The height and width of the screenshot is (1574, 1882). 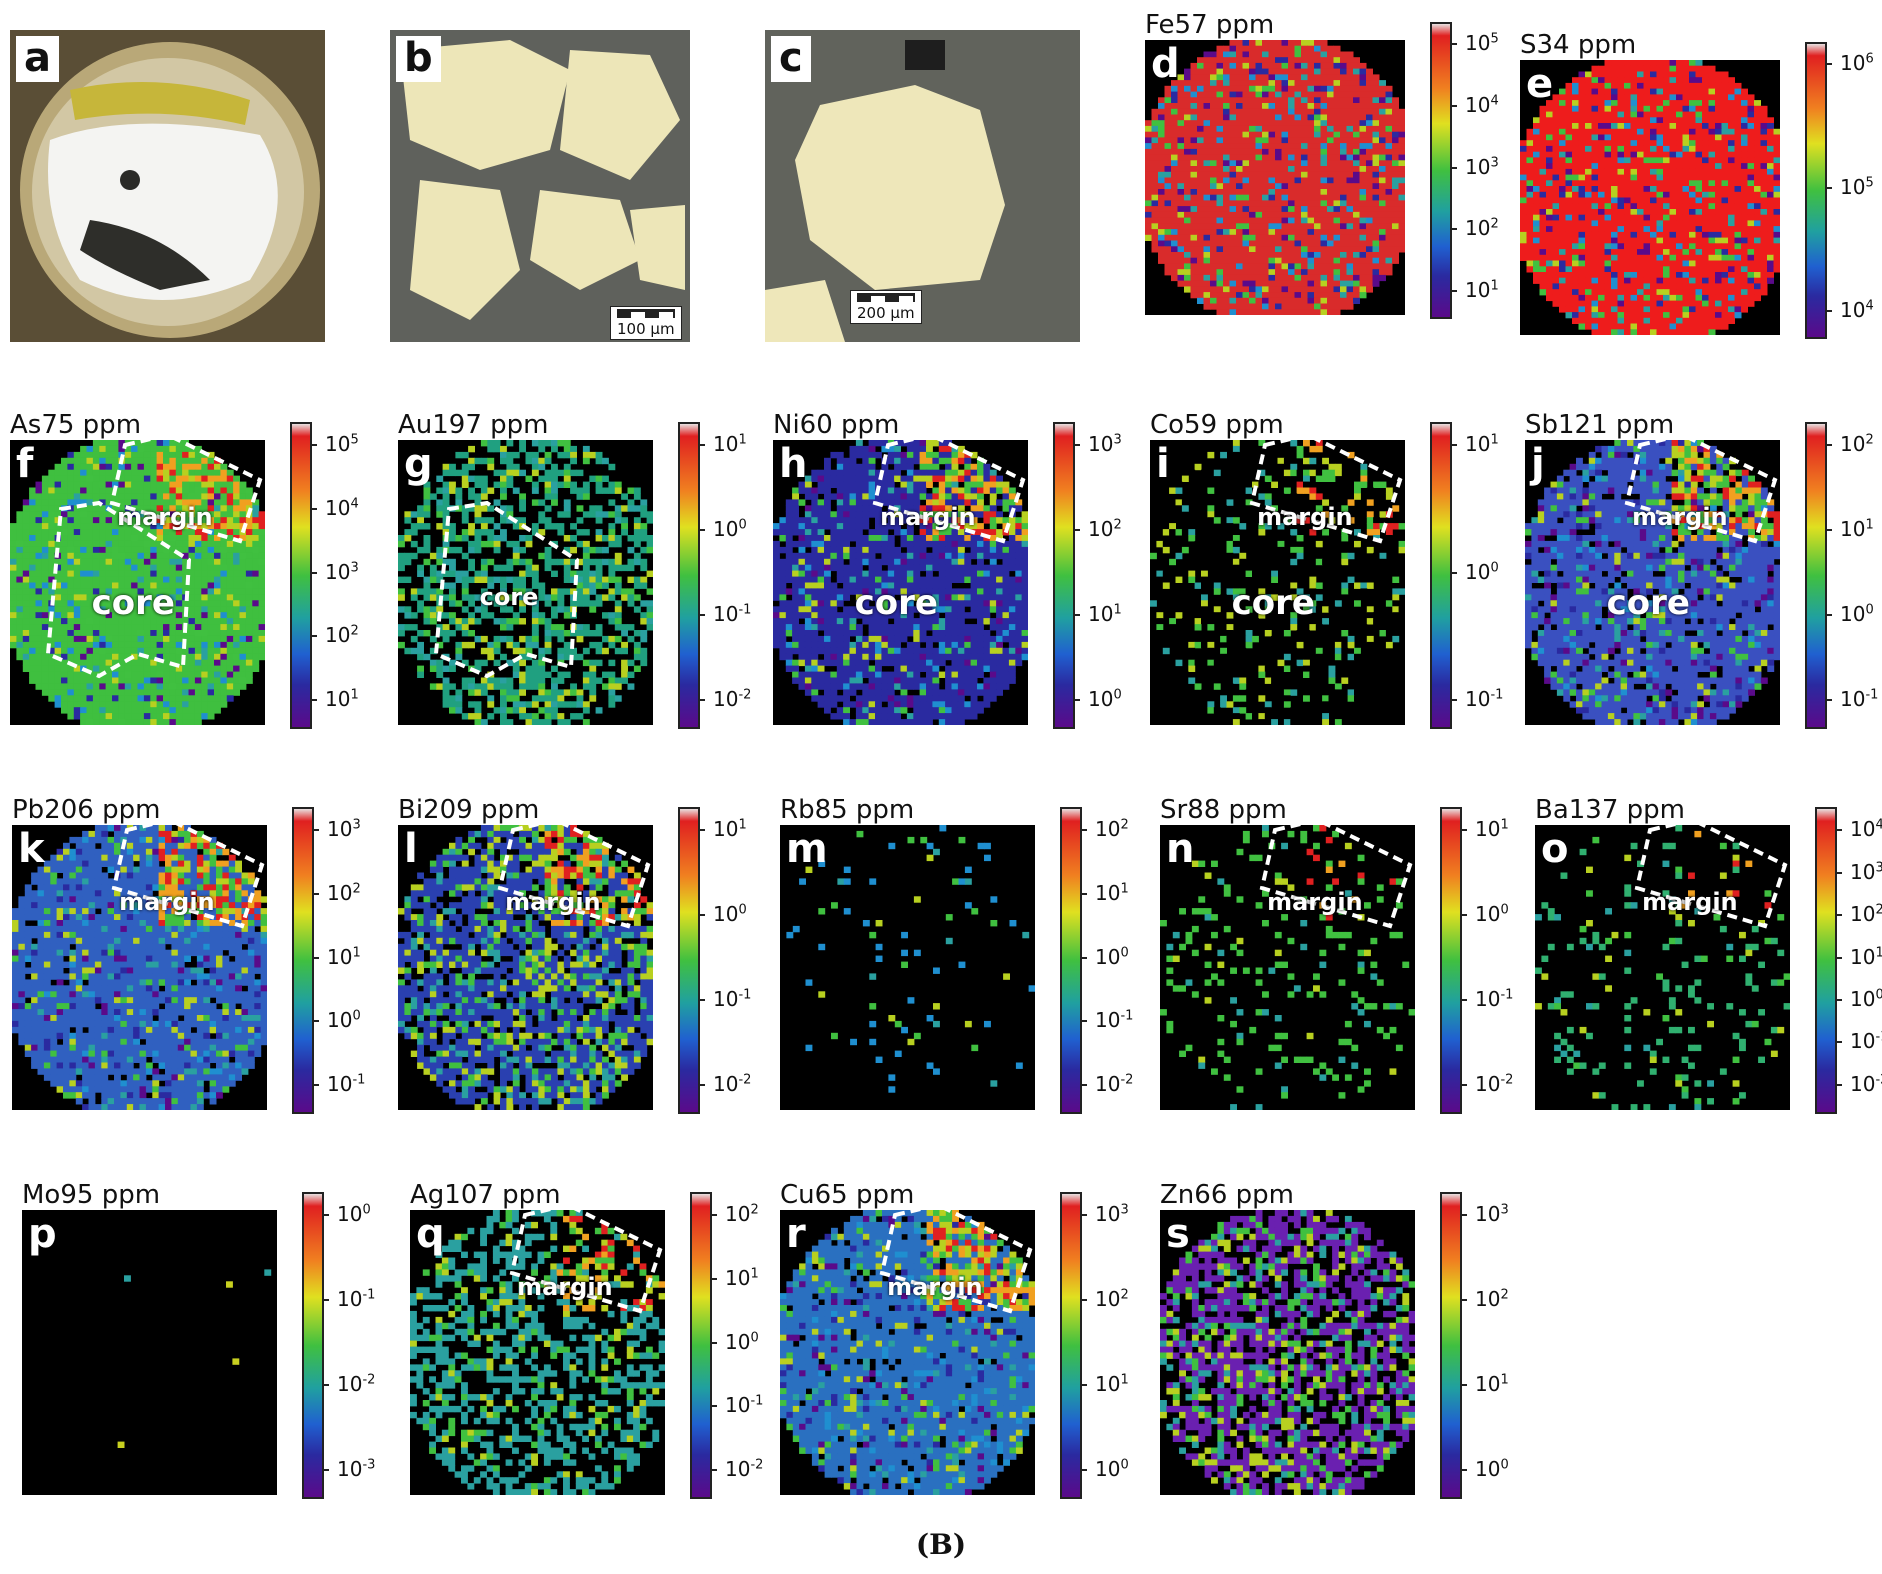 What do you see at coordinates (167, 186) in the screenshot?
I see `photo-panel-a: a` at bounding box center [167, 186].